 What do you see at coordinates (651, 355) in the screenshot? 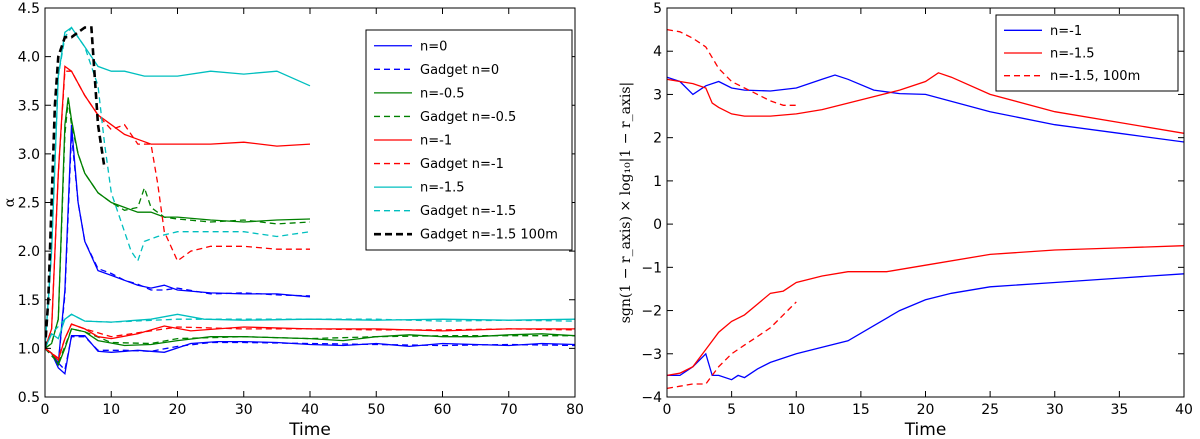
I see `y-tick-label: −3` at bounding box center [651, 355].